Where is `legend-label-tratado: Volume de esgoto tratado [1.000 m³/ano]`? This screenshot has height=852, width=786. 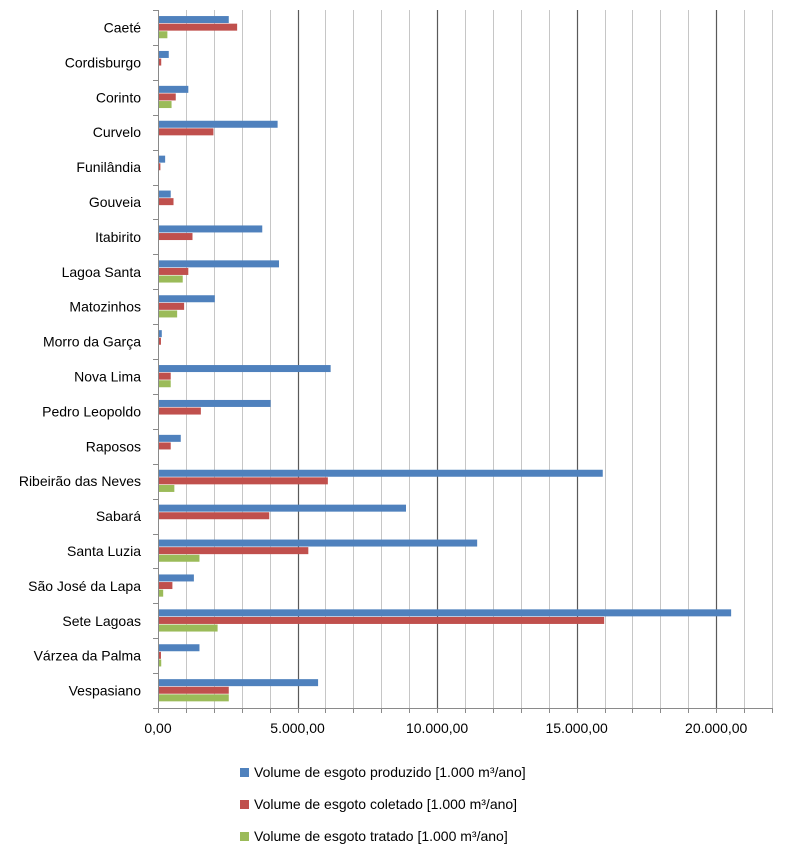
legend-label-tratado: Volume de esgoto tratado [1.000 m³/ano] is located at coordinates (381, 836).